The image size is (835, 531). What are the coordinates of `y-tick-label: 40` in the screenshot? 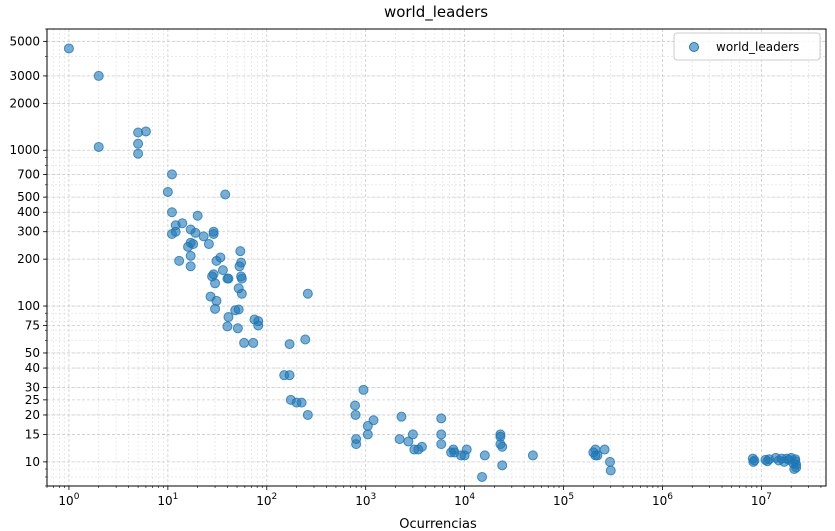 It's located at (32, 368).